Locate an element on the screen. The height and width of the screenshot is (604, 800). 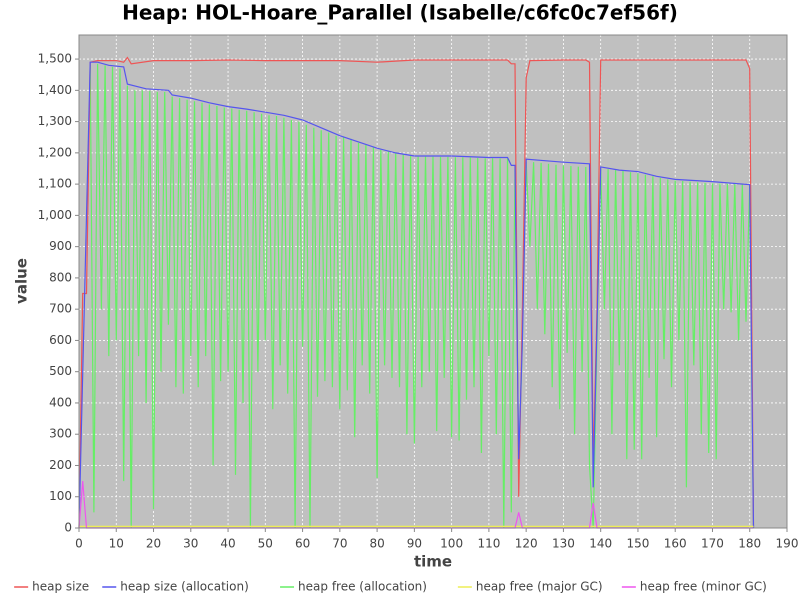
y-tick-label: 100 is located at coordinates (60, 496).